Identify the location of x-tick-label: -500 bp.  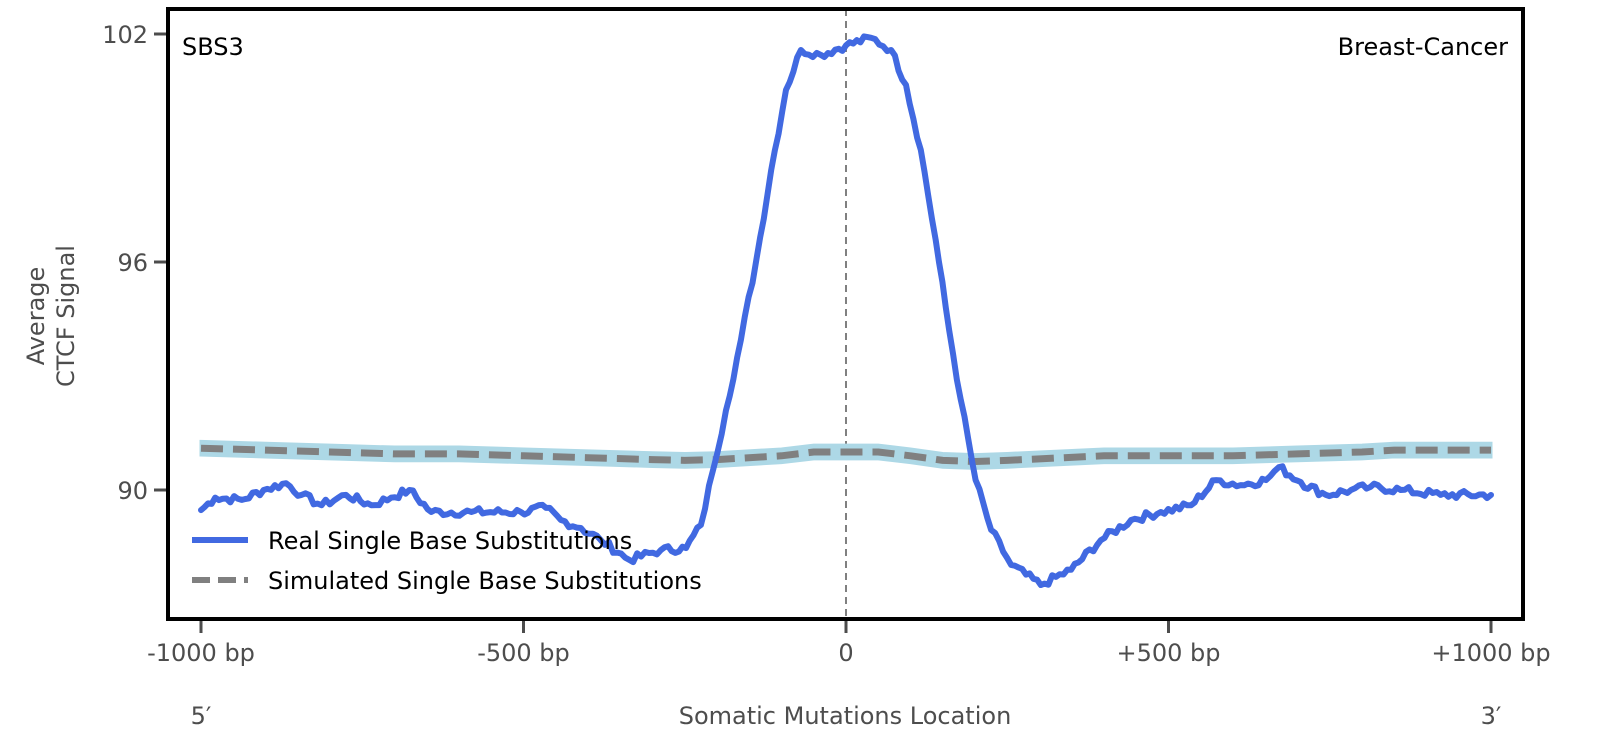
(523, 653).